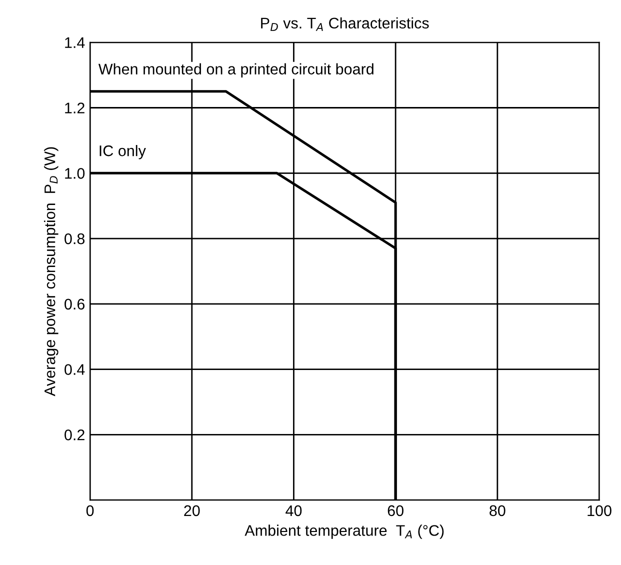  I want to click on y-axis-title: Average power consumption P$_{D}$ (W), so click(51, 271).